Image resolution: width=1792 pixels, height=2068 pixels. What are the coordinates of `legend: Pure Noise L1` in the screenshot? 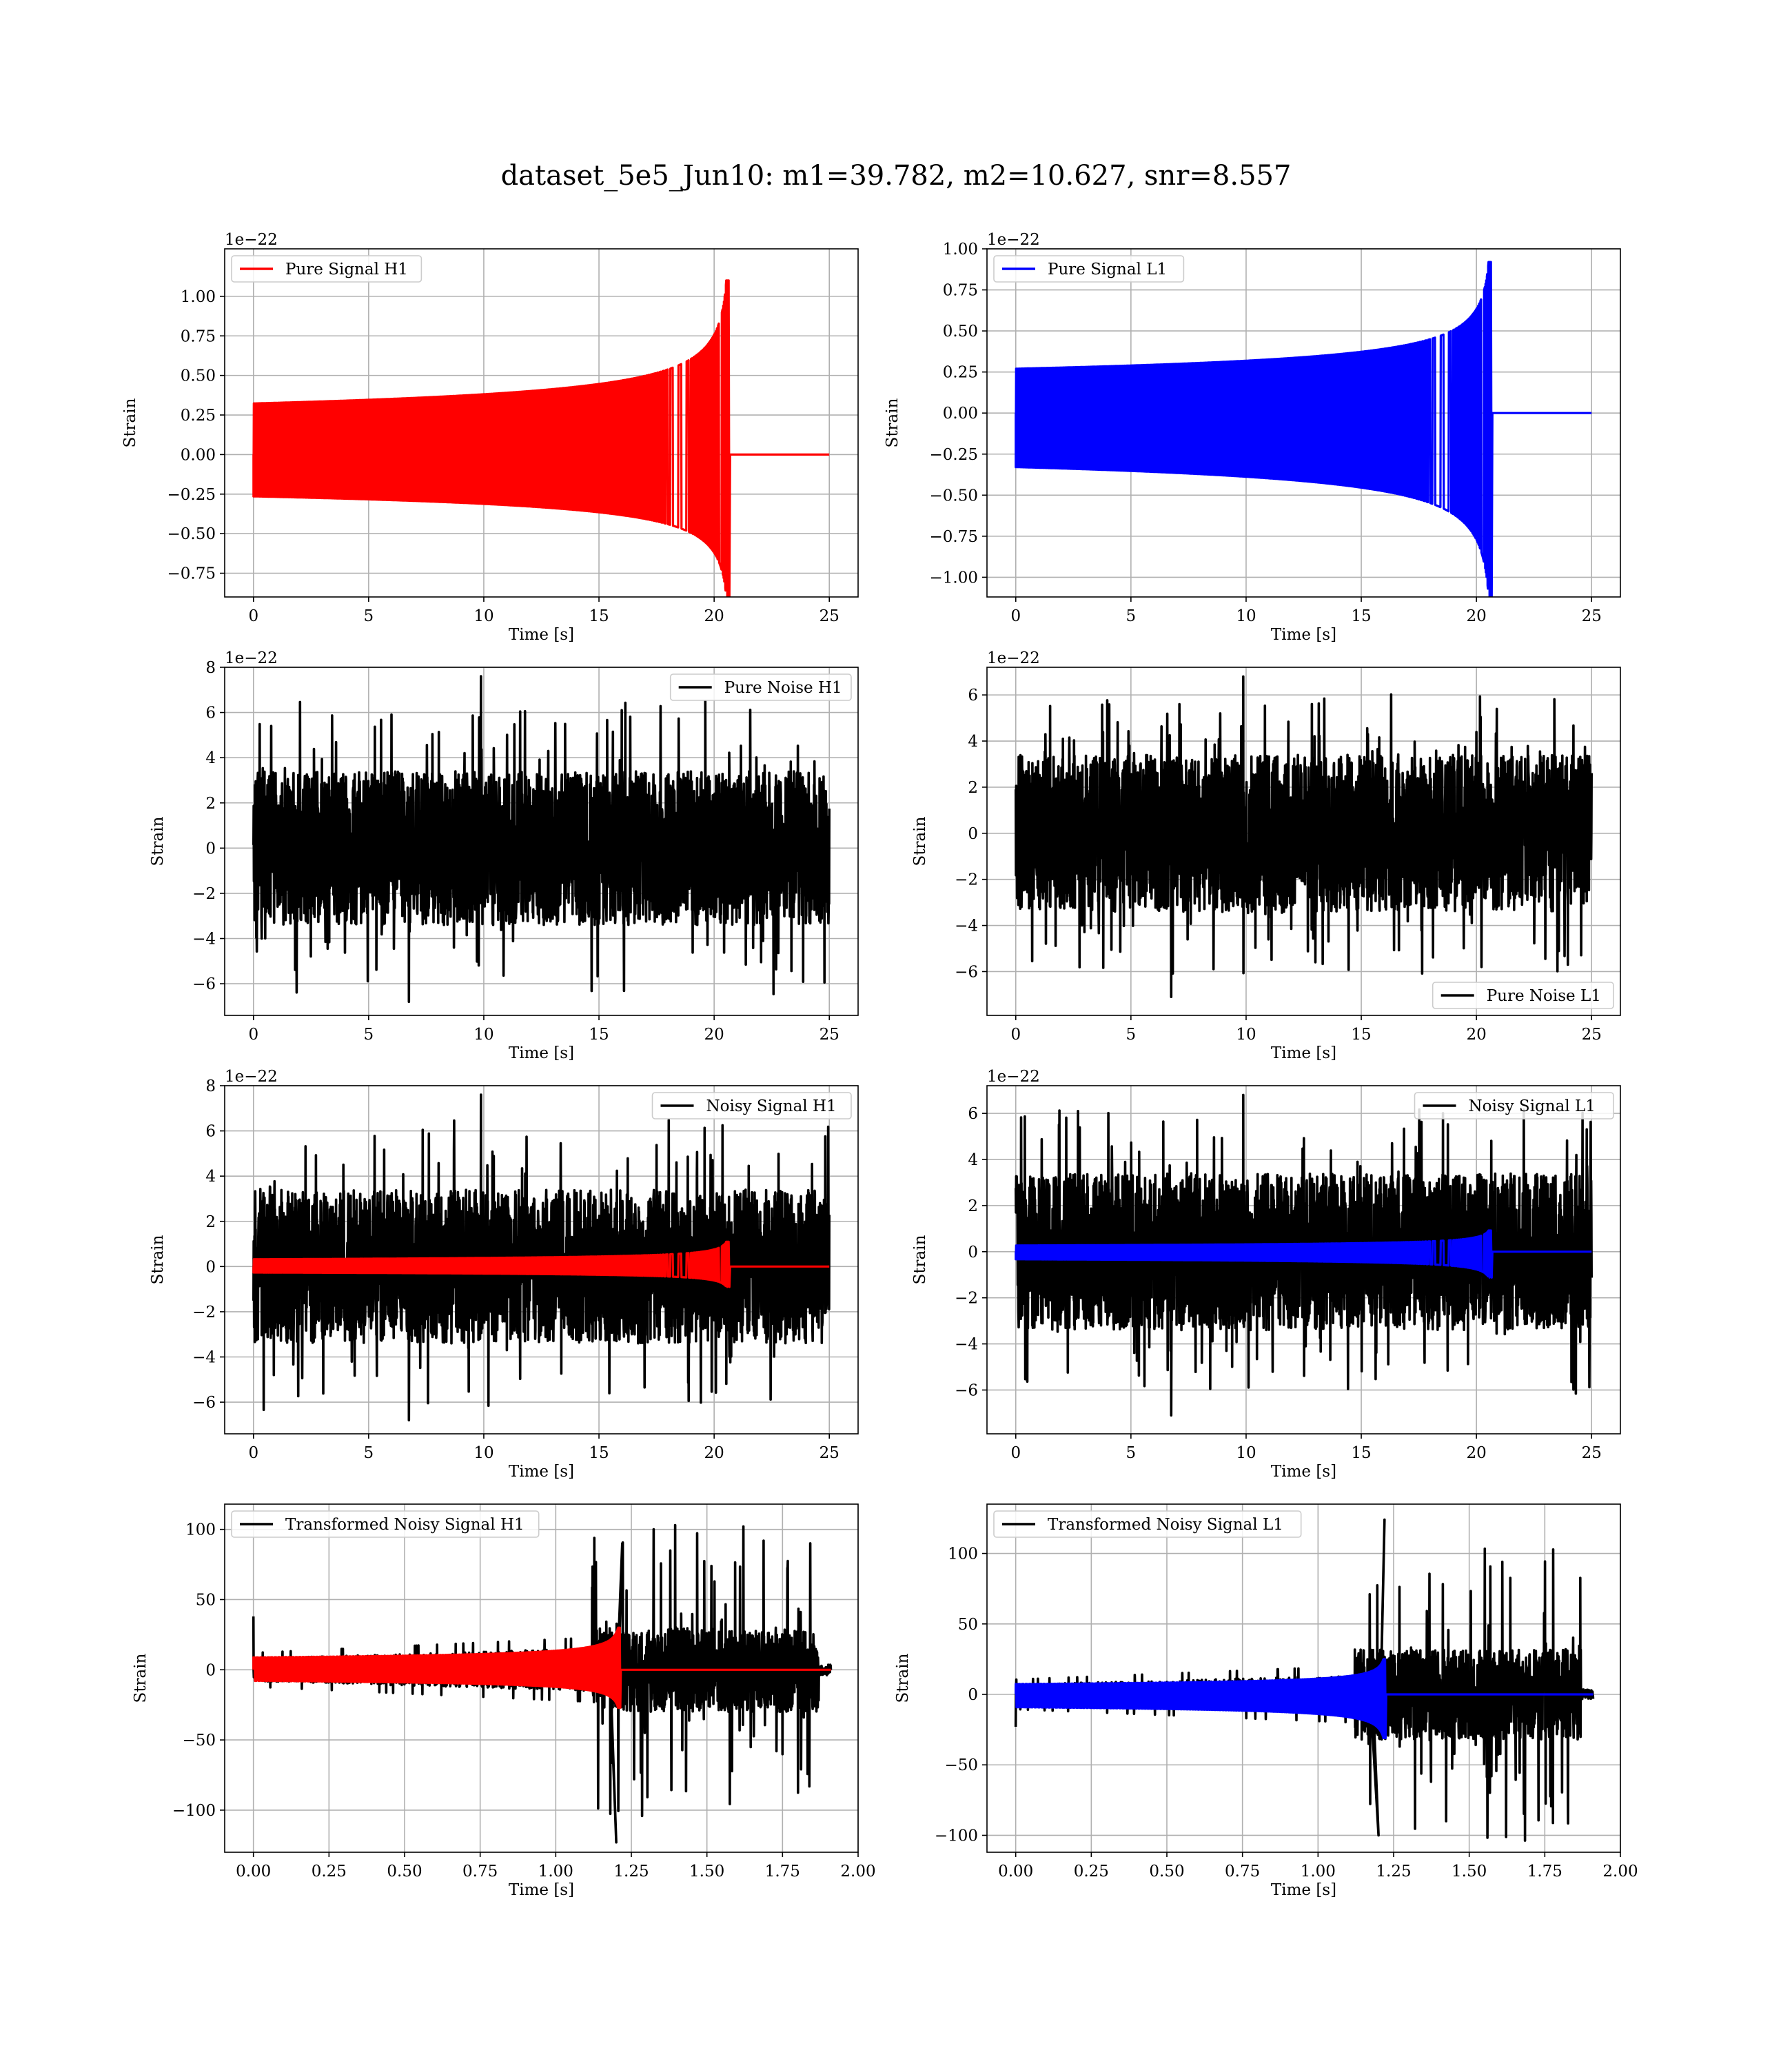 It's located at (1523, 995).